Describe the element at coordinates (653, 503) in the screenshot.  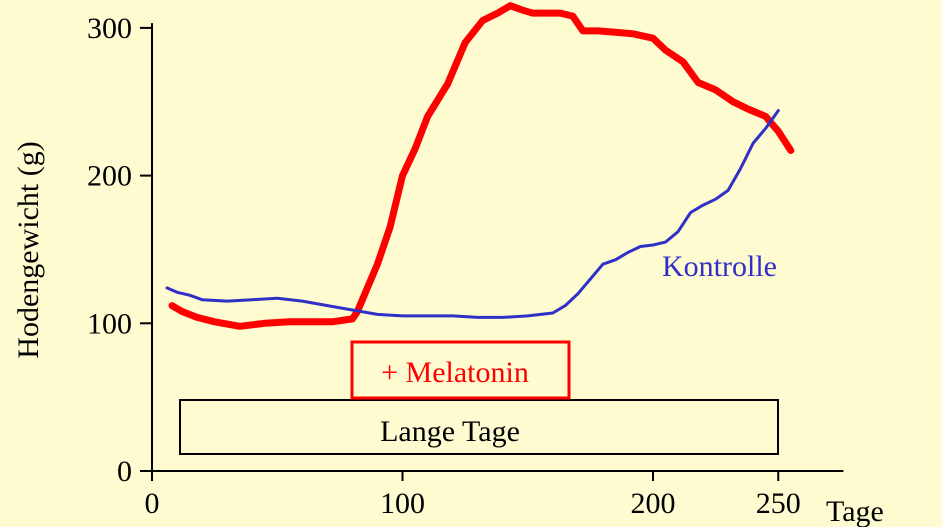
I see `x-tick-label: 200` at that location.